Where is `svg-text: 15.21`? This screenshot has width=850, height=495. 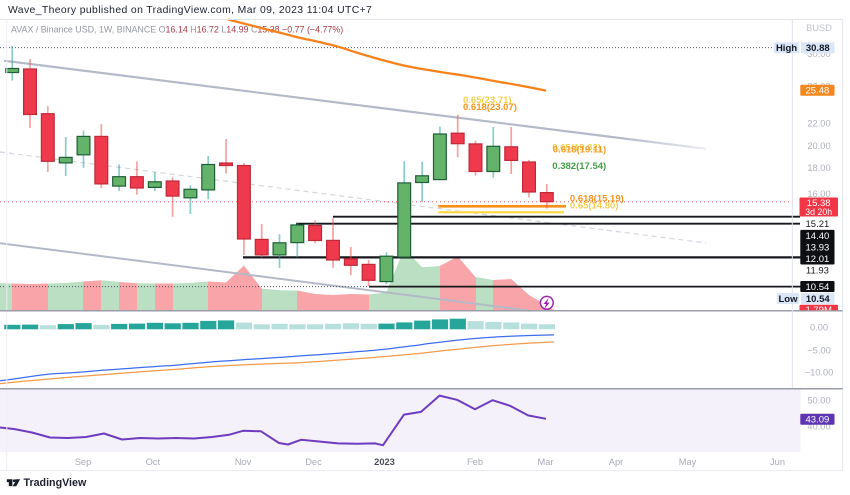
svg-text: 15.21 is located at coordinates (818, 224).